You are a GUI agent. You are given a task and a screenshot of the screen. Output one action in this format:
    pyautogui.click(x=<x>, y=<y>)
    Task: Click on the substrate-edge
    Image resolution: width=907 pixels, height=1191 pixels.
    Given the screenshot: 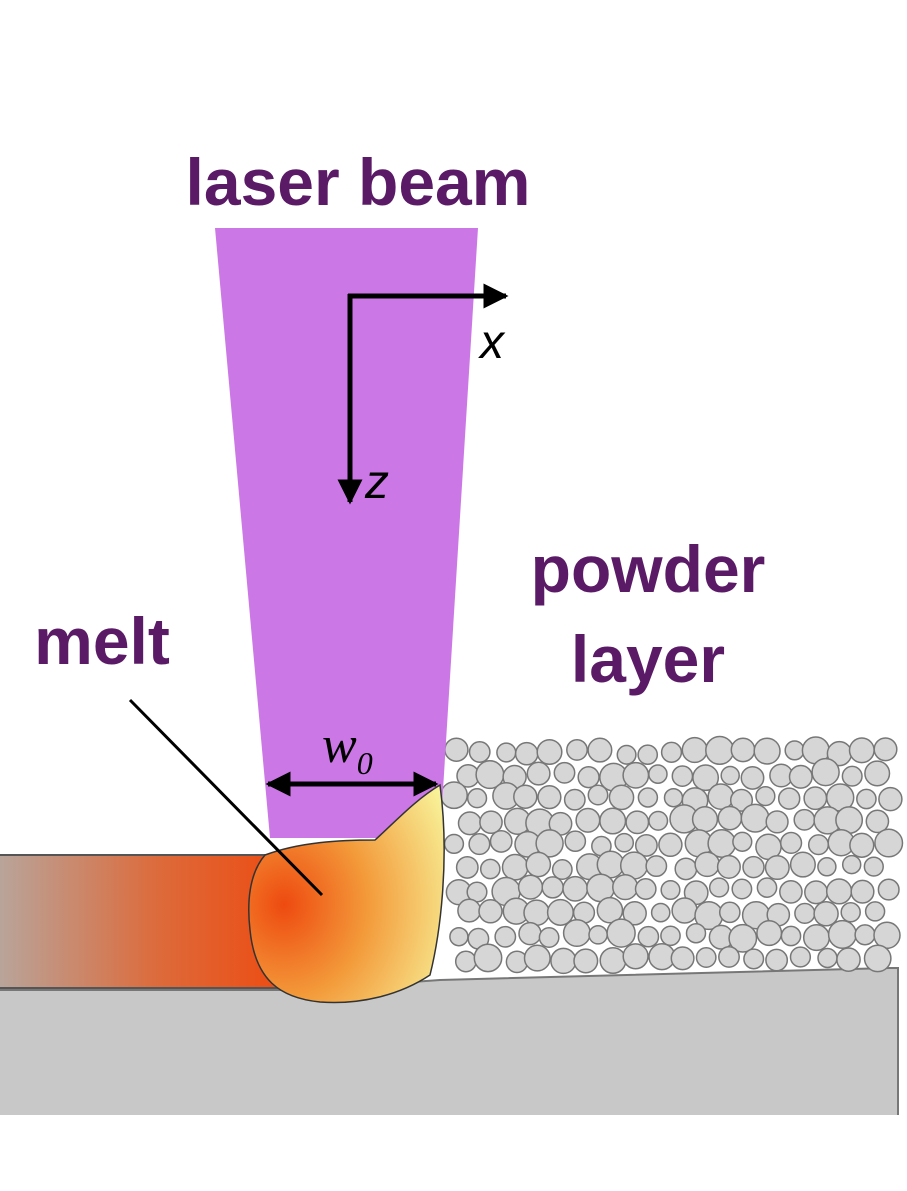 What is the action you would take?
    pyautogui.click(x=449, y=1041)
    